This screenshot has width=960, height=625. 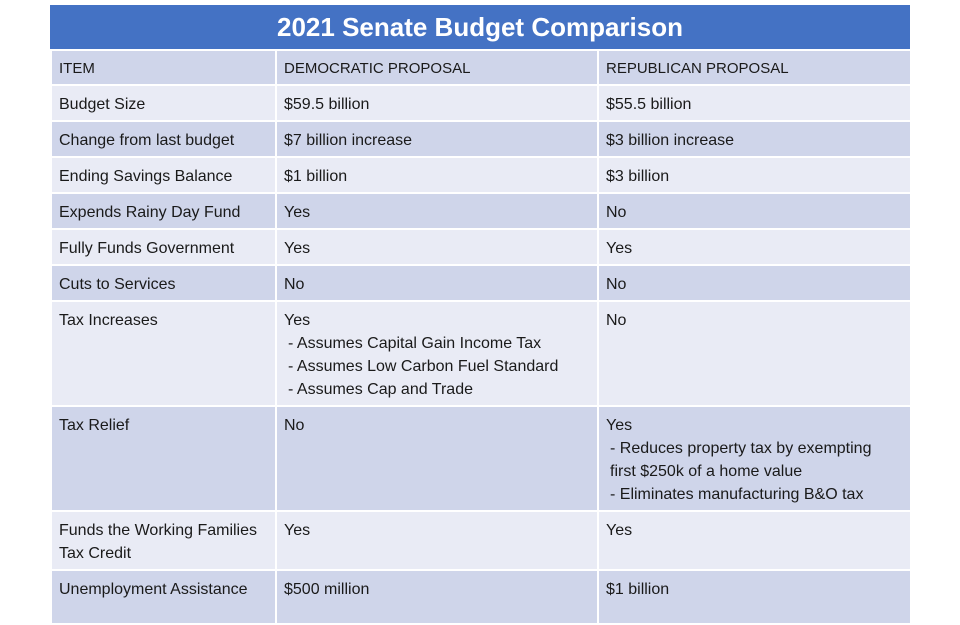 What do you see at coordinates (706, 471) in the screenshot?
I see `cell-detail-line: first $250k of a home value` at bounding box center [706, 471].